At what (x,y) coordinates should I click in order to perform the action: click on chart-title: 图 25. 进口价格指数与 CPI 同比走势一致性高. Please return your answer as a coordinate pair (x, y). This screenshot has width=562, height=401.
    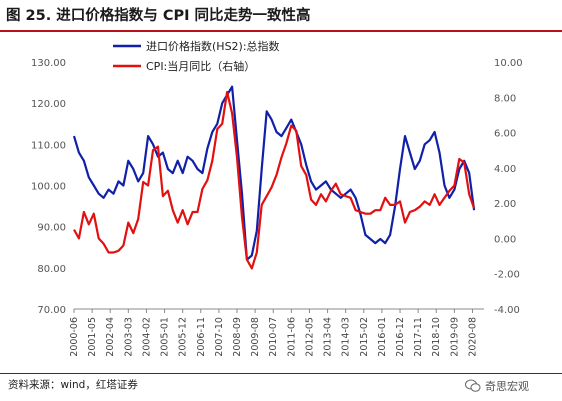
    Looking at the image, I should click on (158, 16).